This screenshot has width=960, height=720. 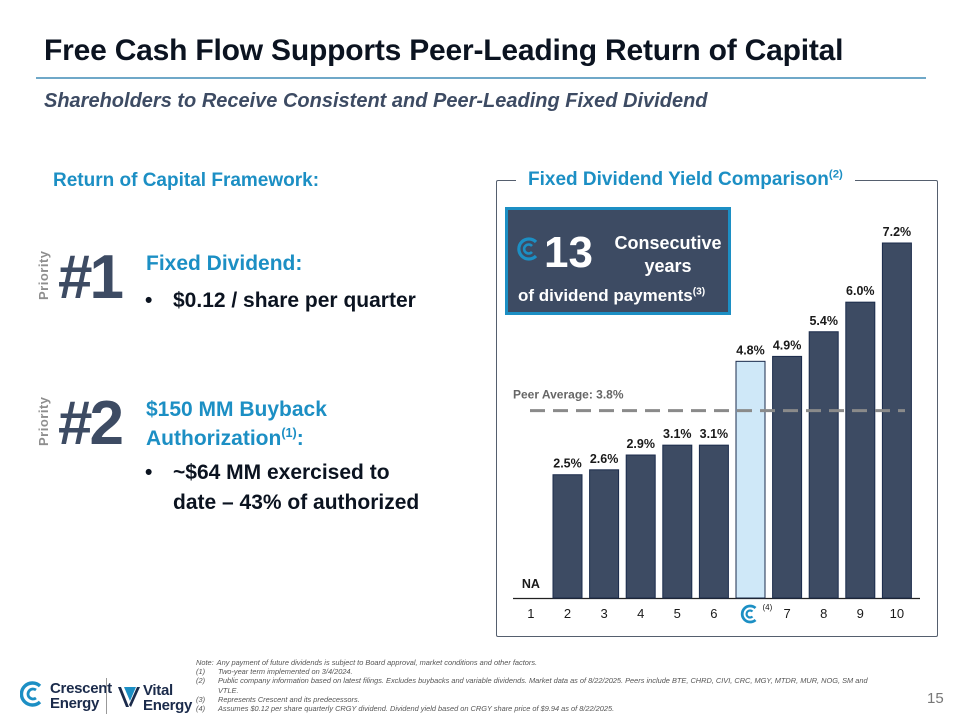 What do you see at coordinates (296, 502) in the screenshot?
I see `item-2-bullet-line2: date – 43% of authorized` at bounding box center [296, 502].